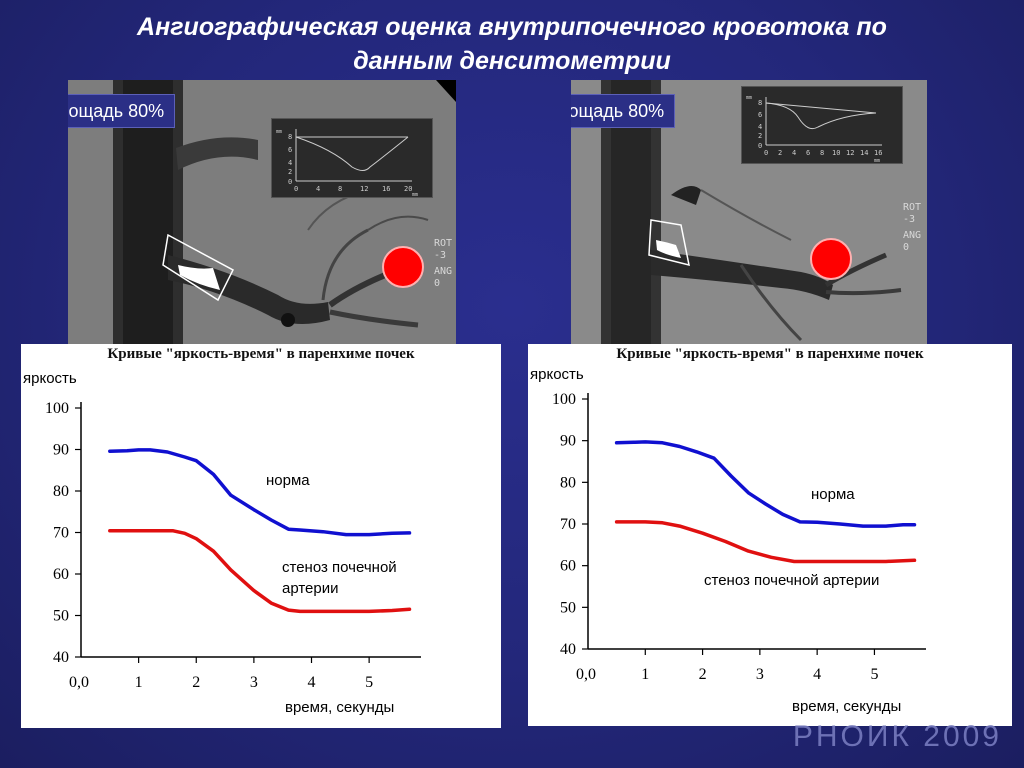 This screenshot has width=1024, height=768. I want to click on chart-plot-left: 100 90 80 70 60 50 400,0 1 2 3 4 5, so click(233, 545).